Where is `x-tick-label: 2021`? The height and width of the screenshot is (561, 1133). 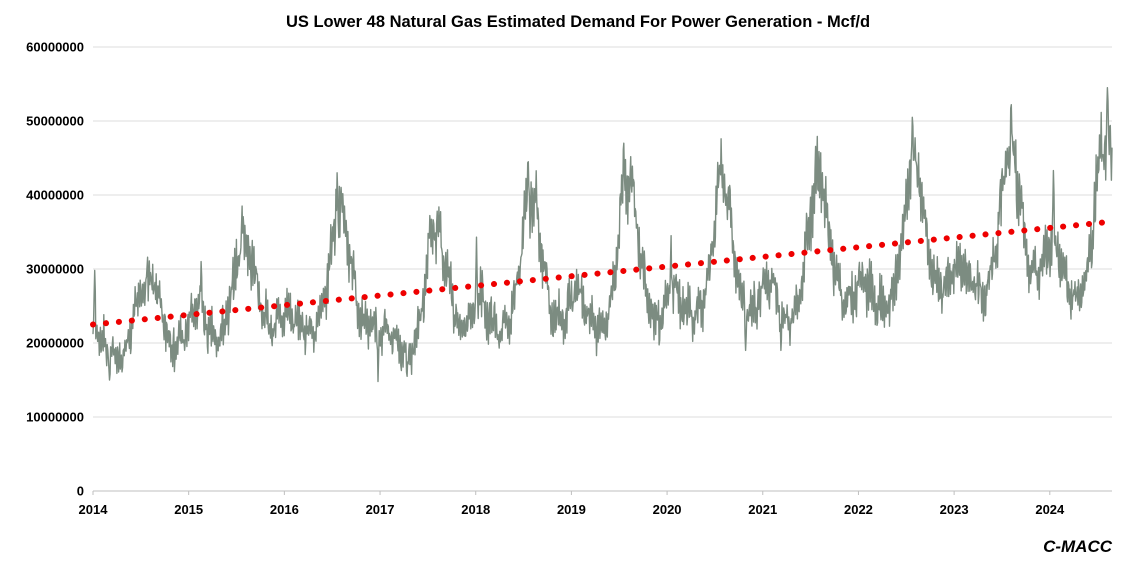 x-tick-label: 2021 is located at coordinates (762, 509).